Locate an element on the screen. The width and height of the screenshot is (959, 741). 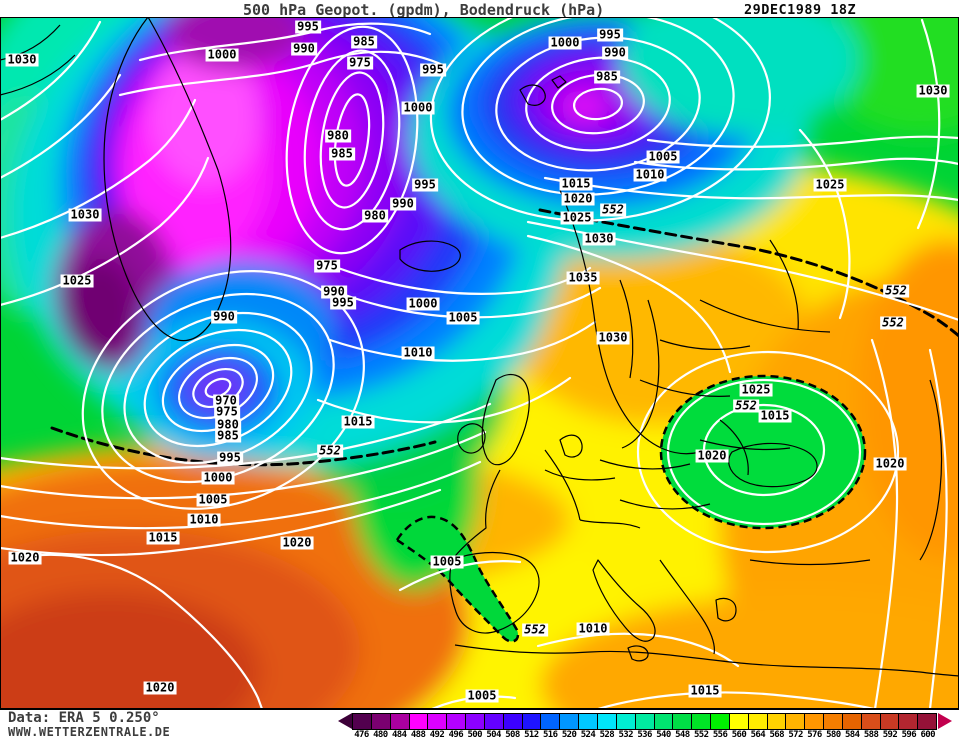
colorbar-tick: 564 is located at coordinates (758, 735).